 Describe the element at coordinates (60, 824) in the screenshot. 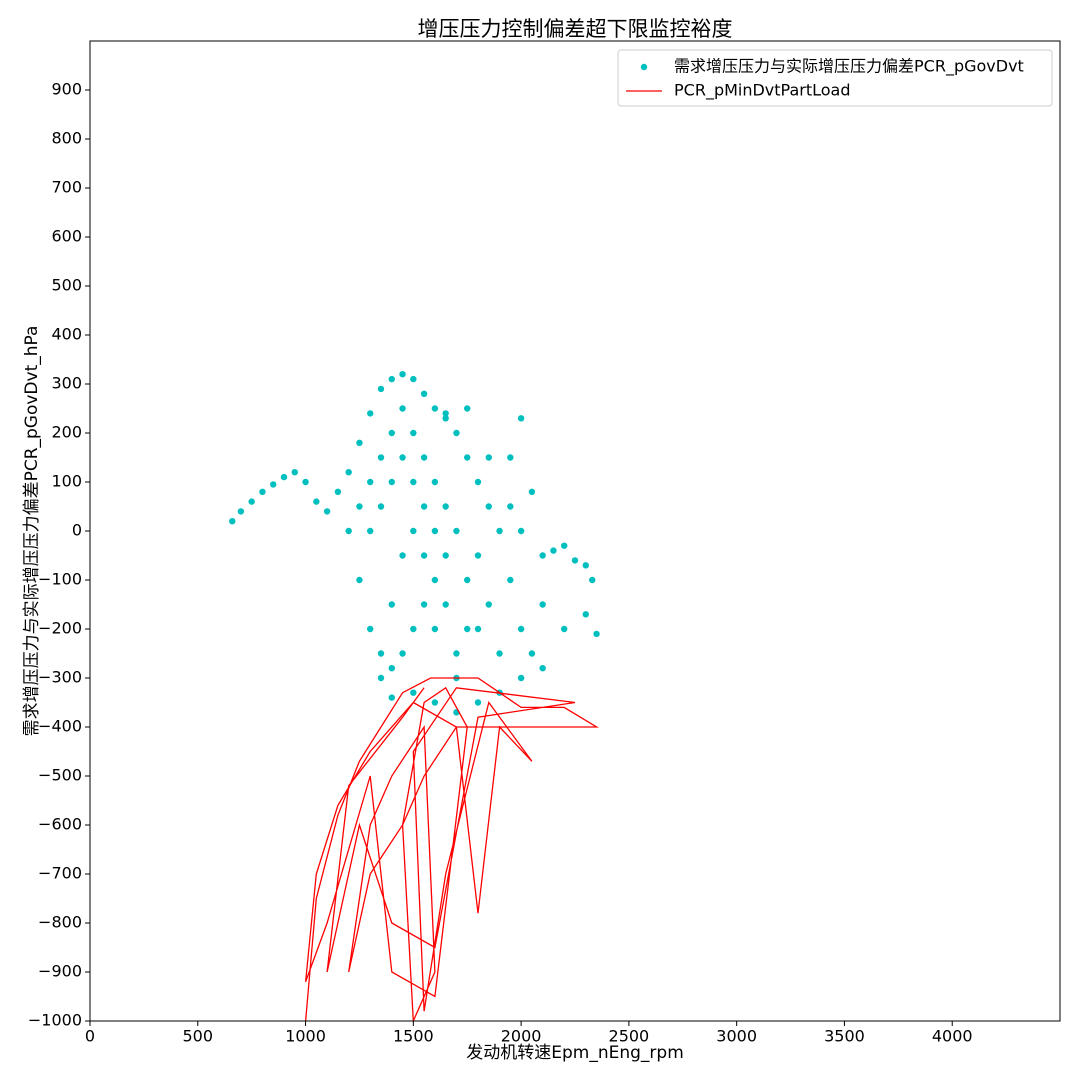

I see `y-tick-label: −600` at that location.